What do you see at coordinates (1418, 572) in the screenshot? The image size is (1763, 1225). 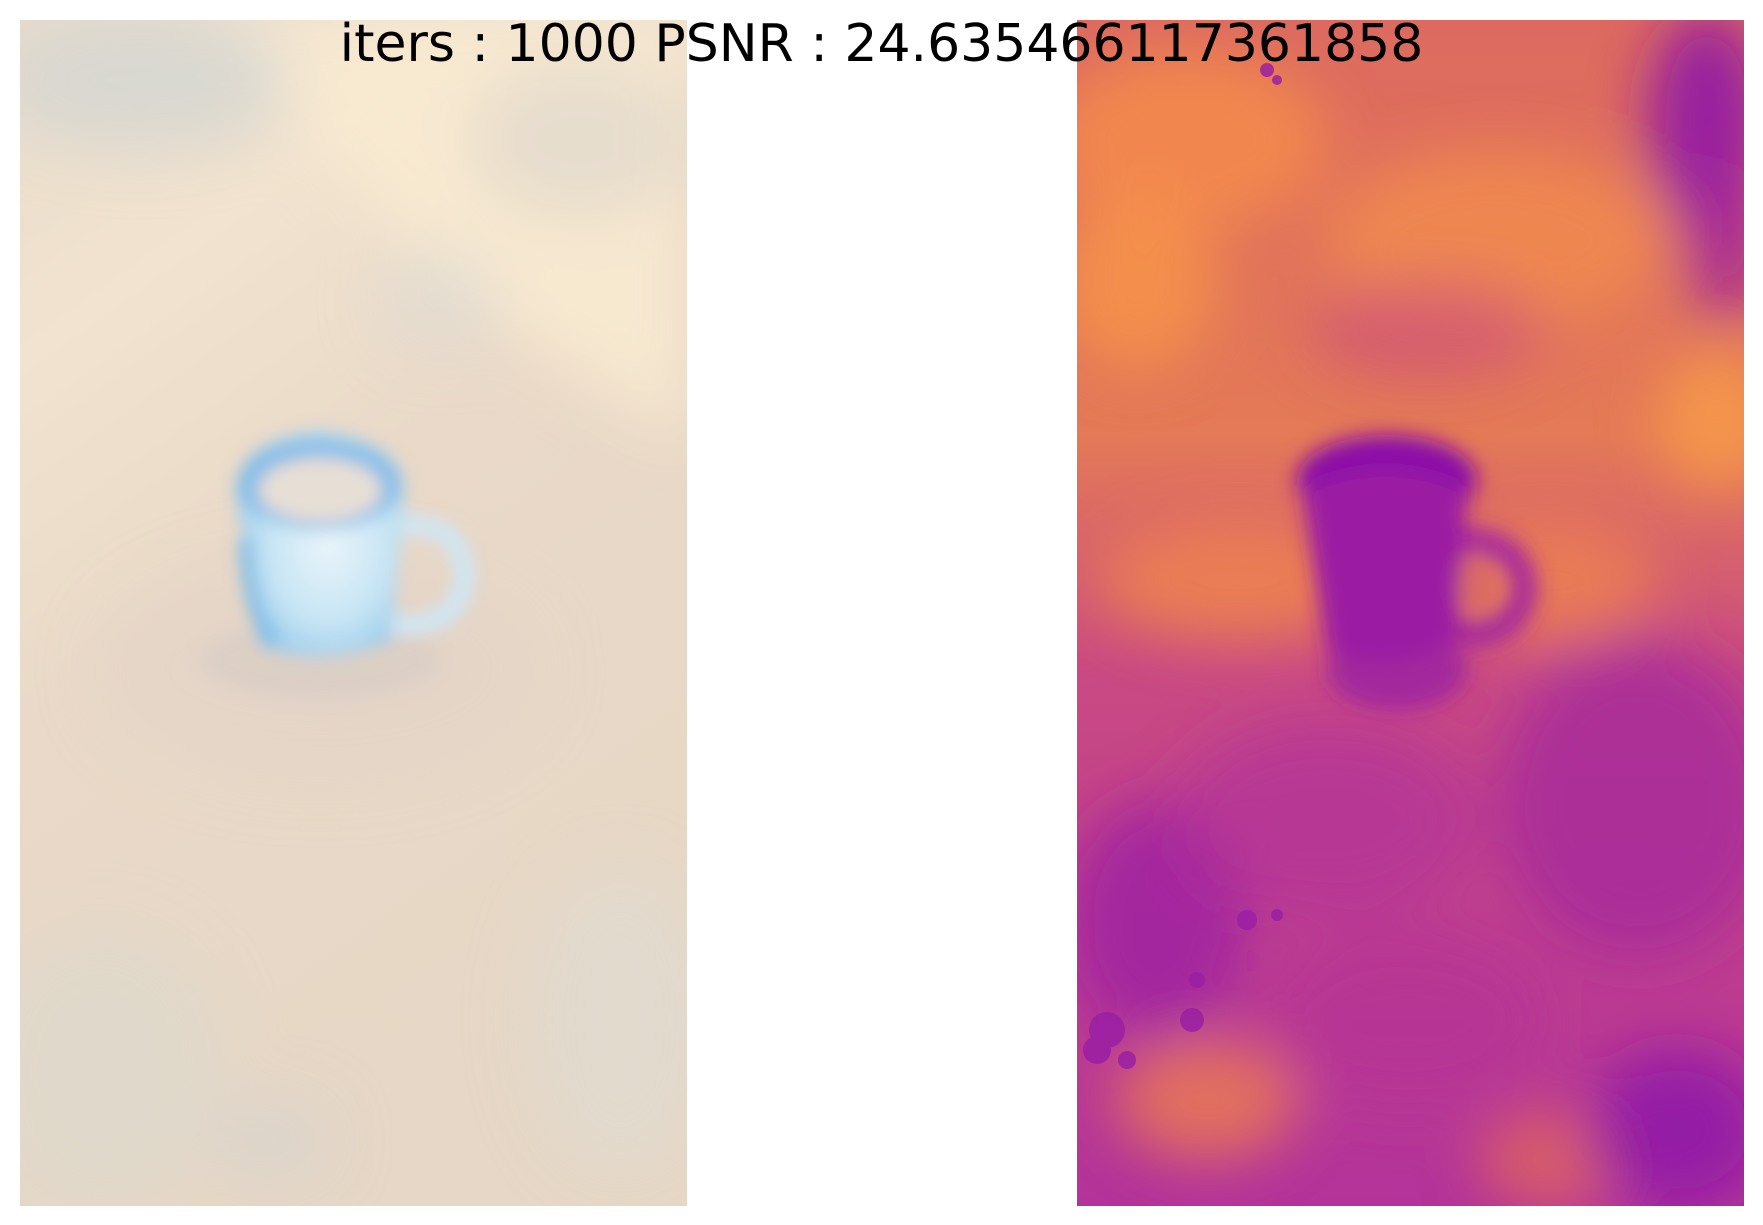 I see `mug-depth` at bounding box center [1418, 572].